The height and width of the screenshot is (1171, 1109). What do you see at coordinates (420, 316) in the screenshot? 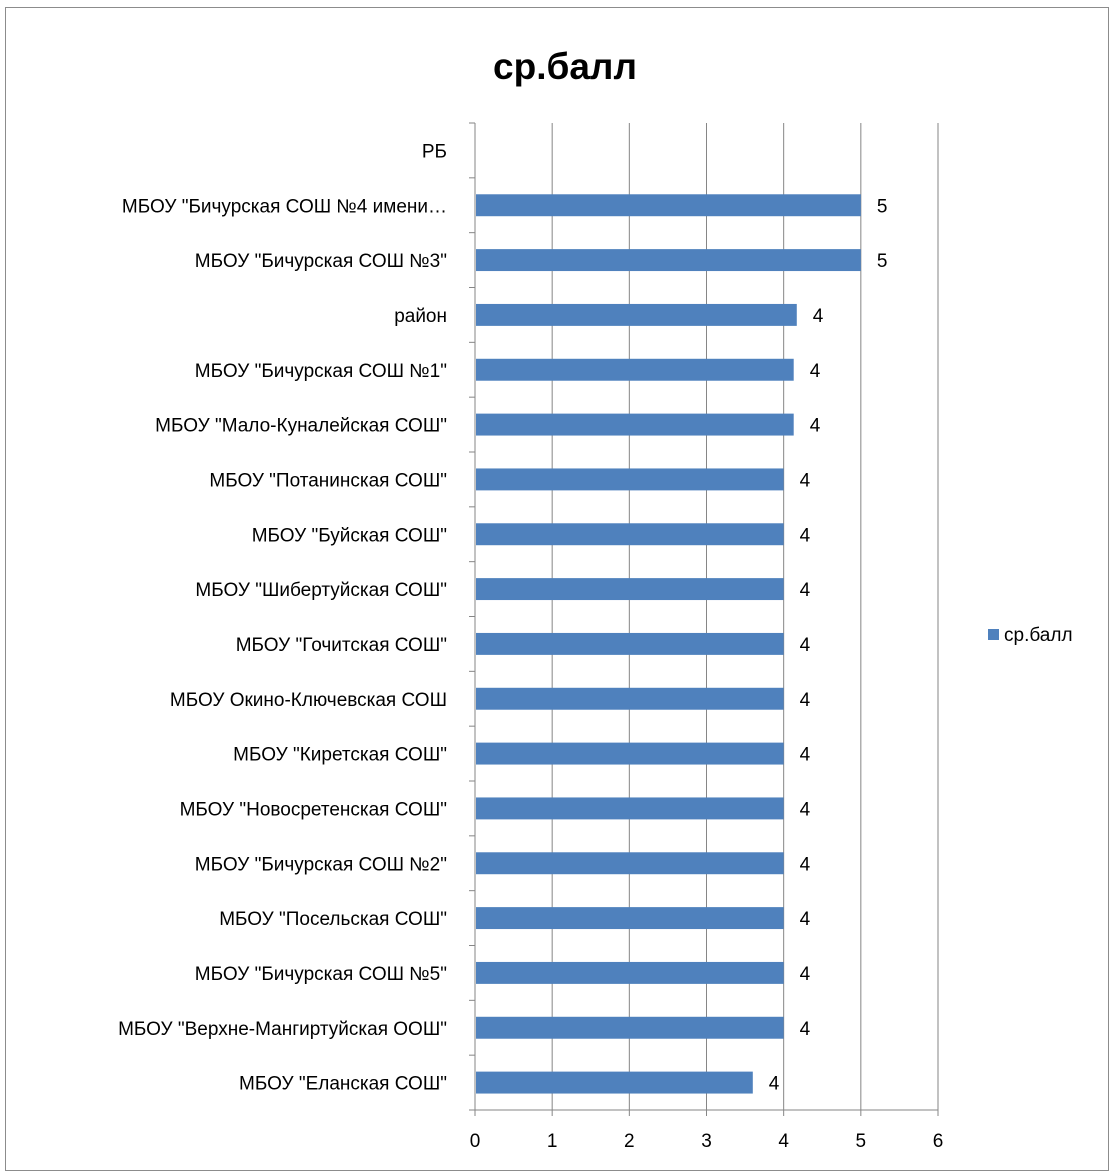
I see `category-label: район` at bounding box center [420, 316].